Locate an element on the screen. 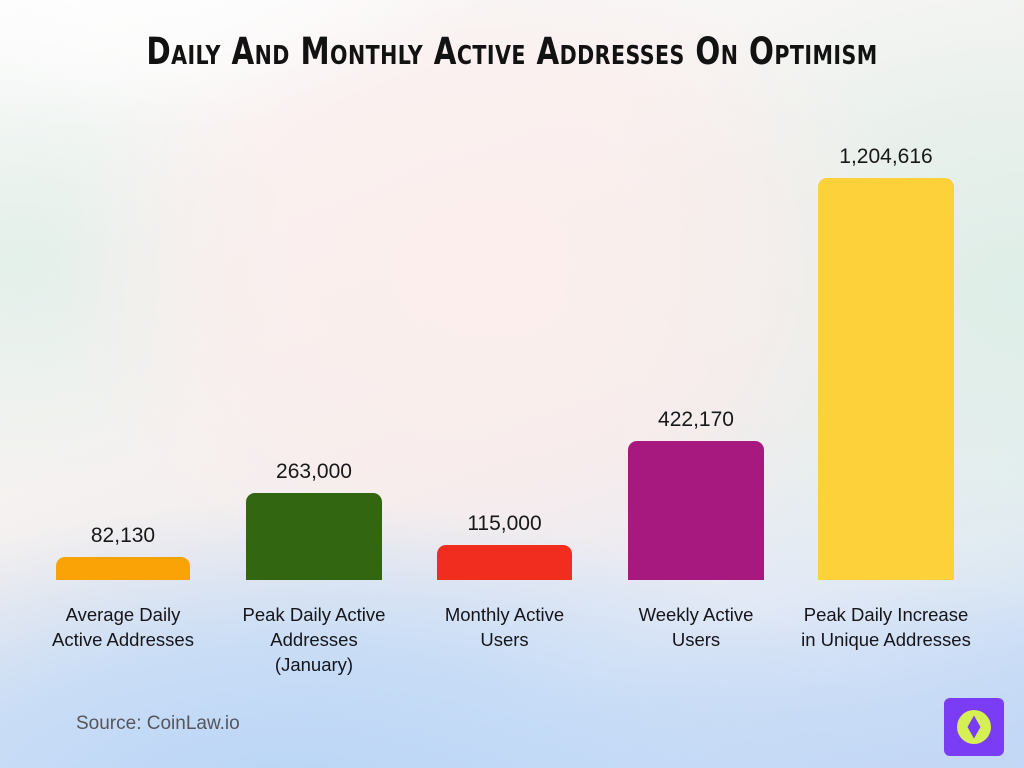 This screenshot has height=768, width=1024. bar-group: 1,204,616 is located at coordinates (886, 362).